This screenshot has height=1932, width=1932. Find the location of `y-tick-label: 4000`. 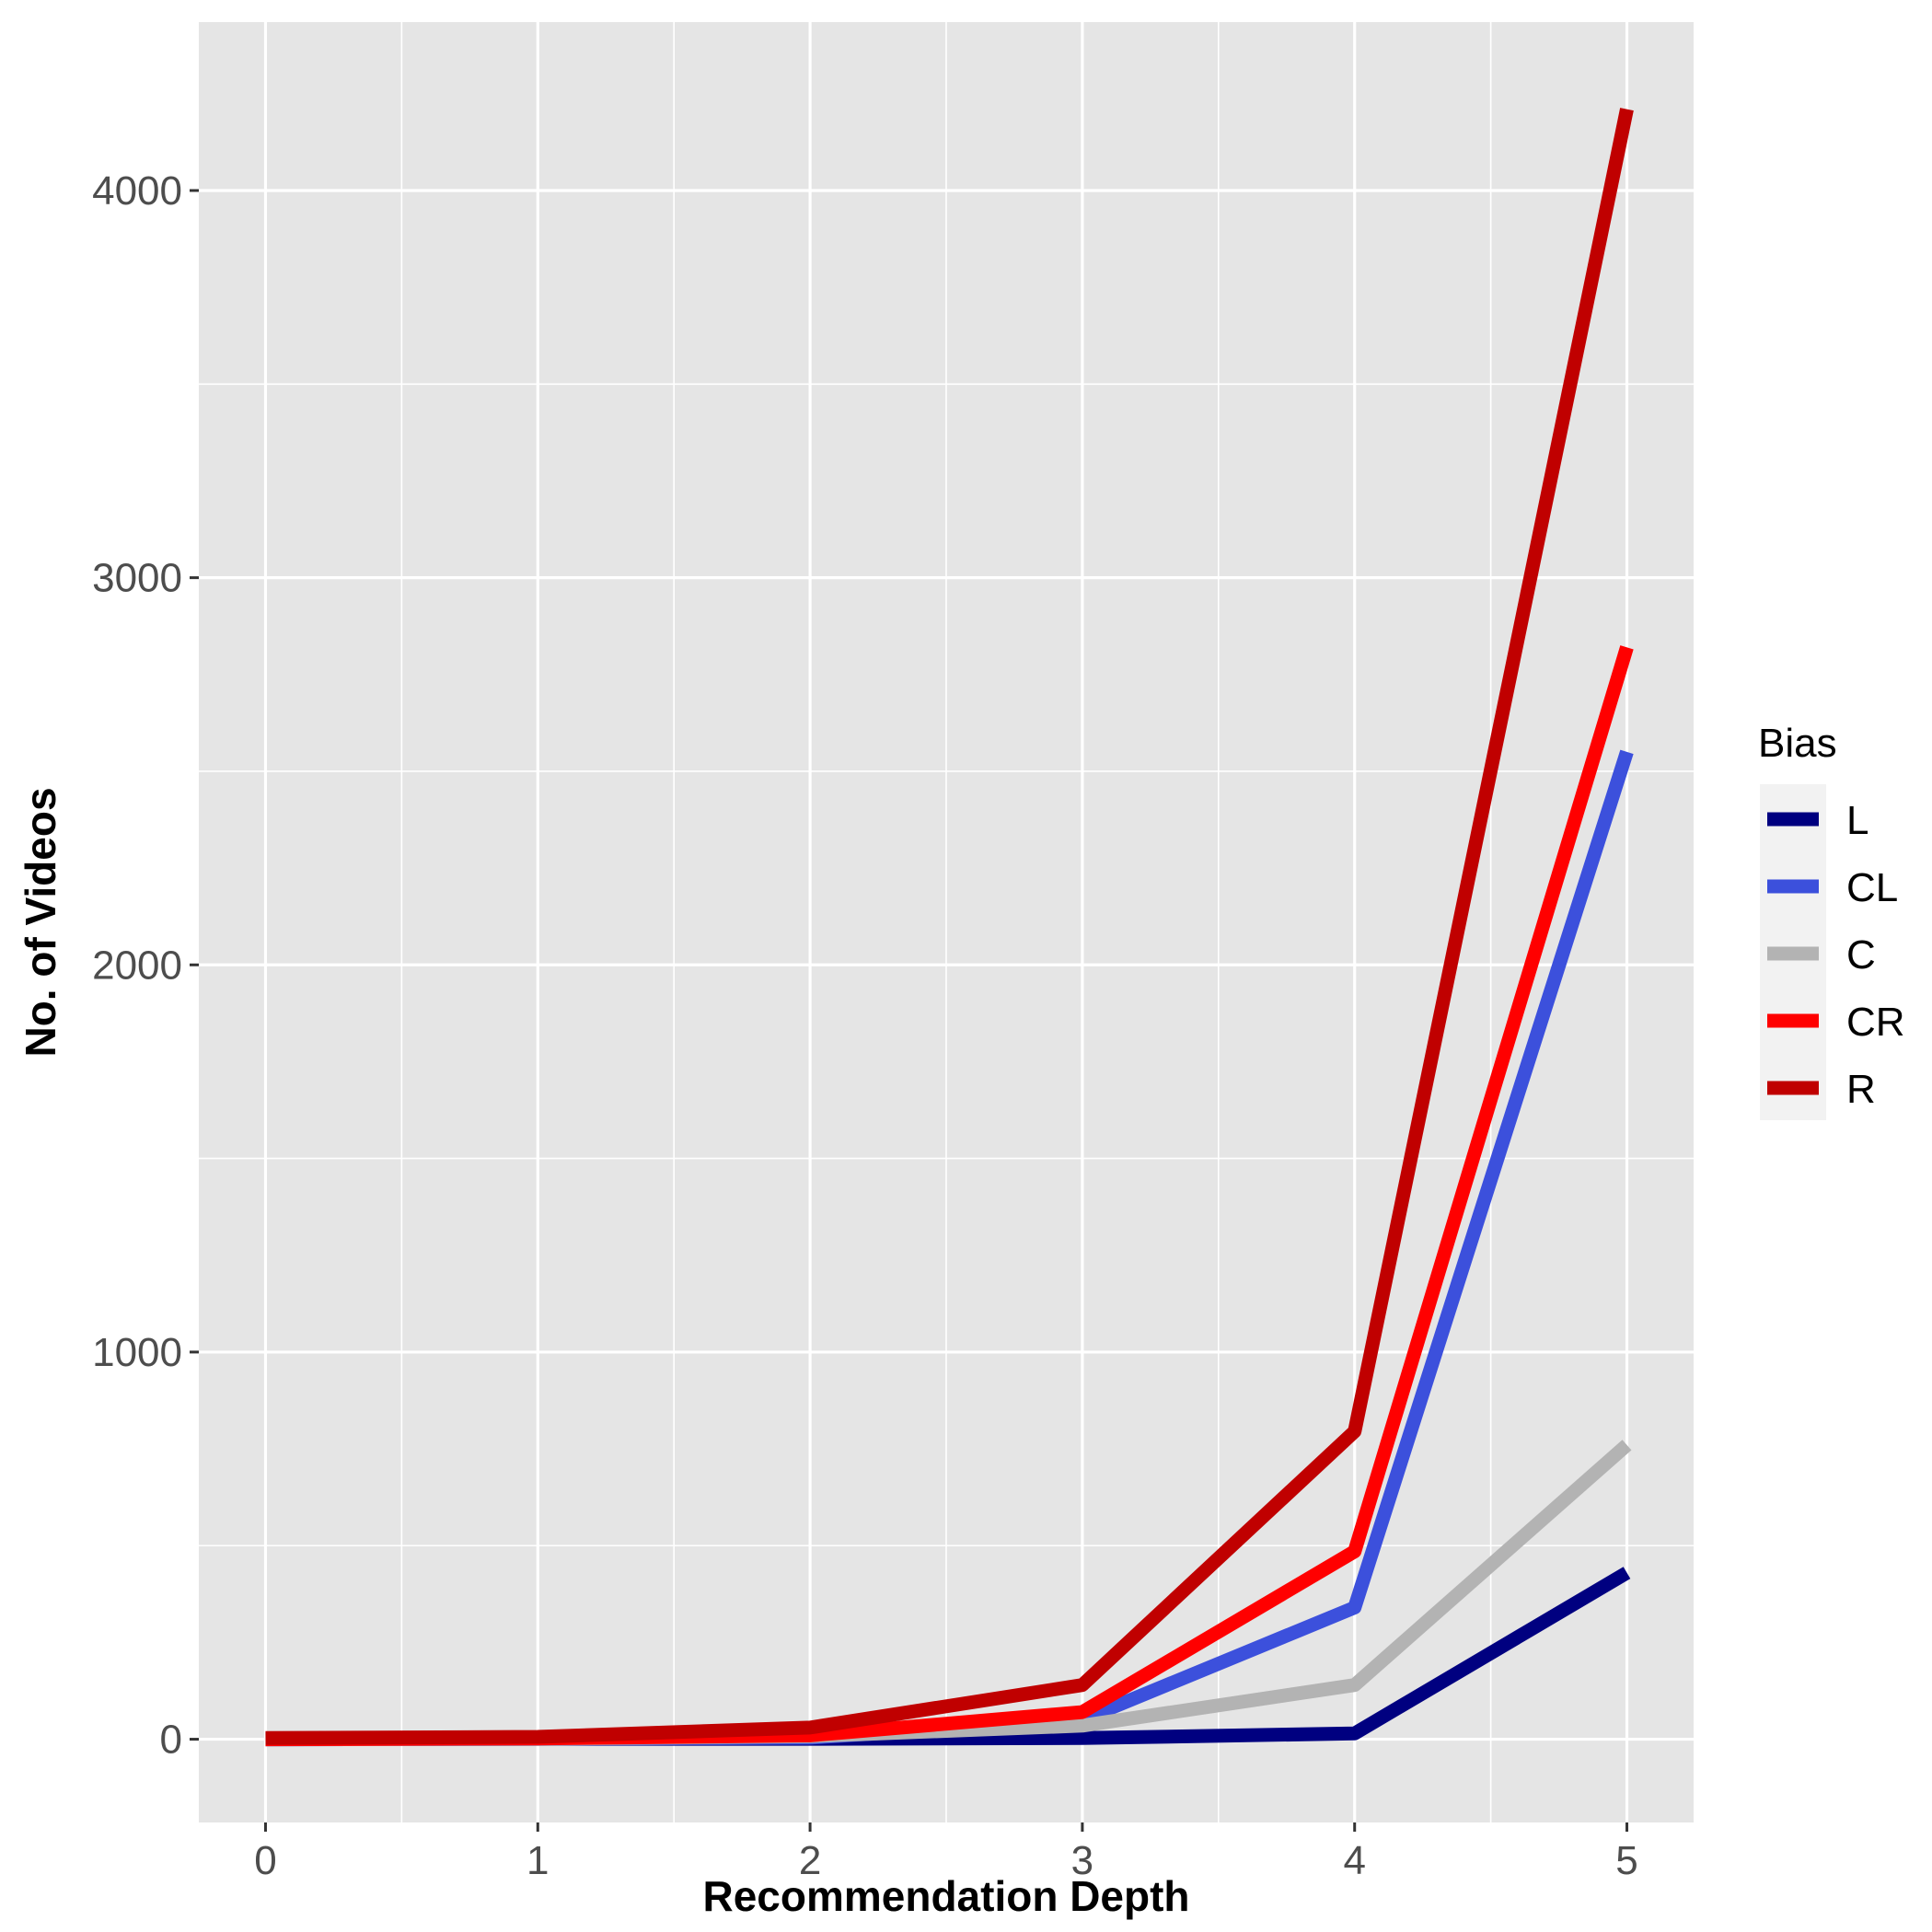

y-tick-label: 4000 is located at coordinates (137, 191).